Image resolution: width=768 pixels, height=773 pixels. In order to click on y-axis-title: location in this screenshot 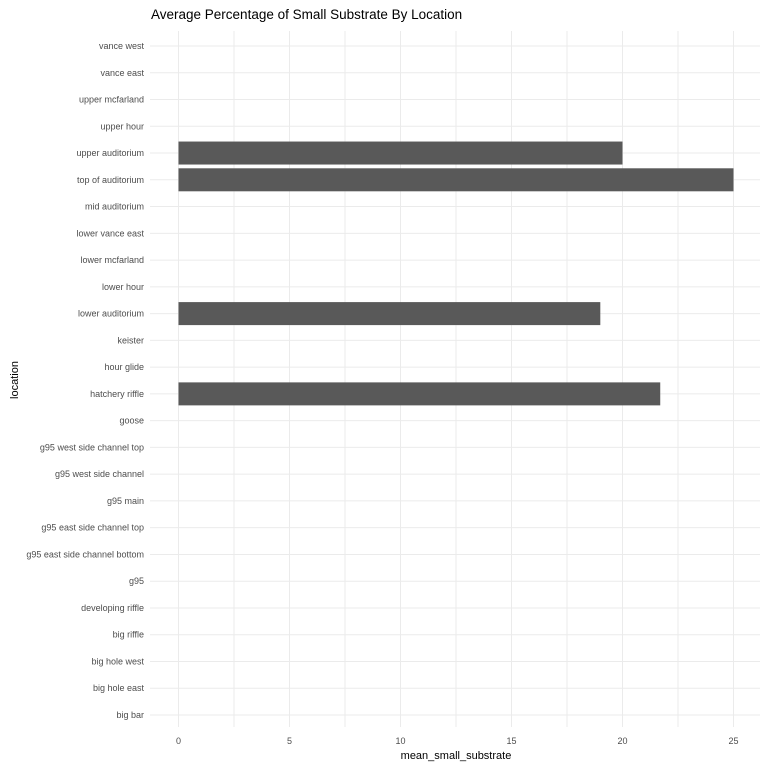, I will do `click(15, 380)`.